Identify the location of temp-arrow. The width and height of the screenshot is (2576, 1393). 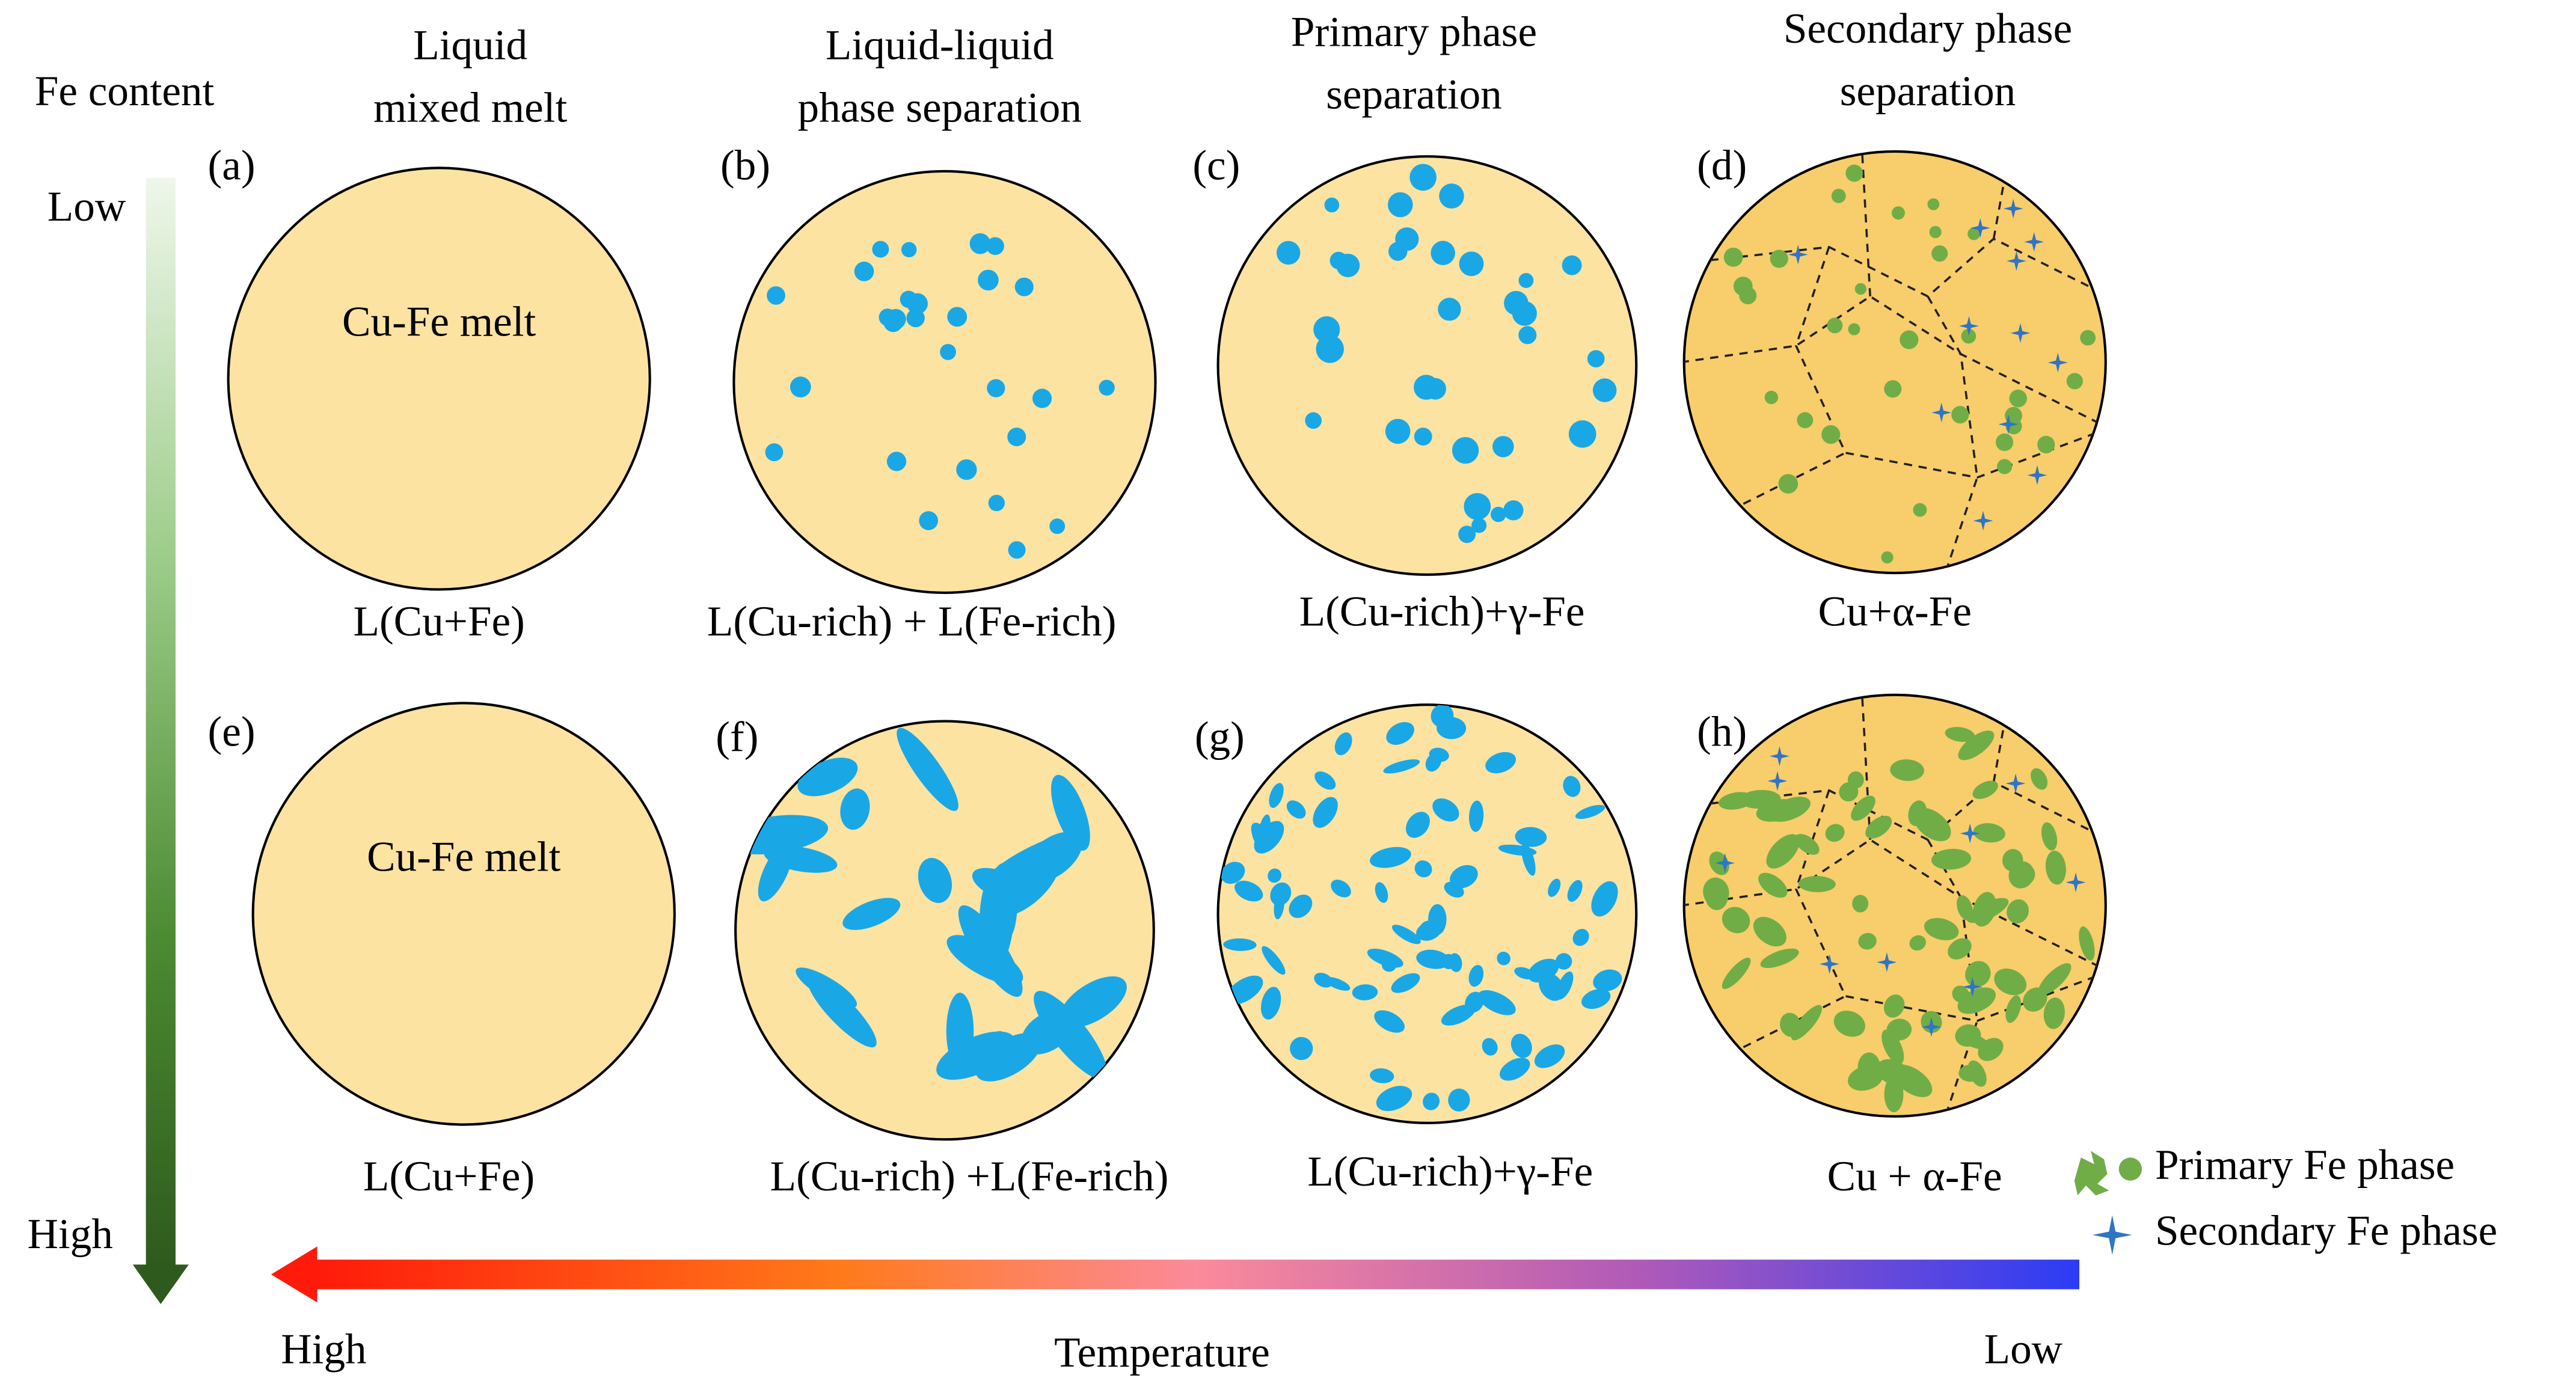
(1194, 1275).